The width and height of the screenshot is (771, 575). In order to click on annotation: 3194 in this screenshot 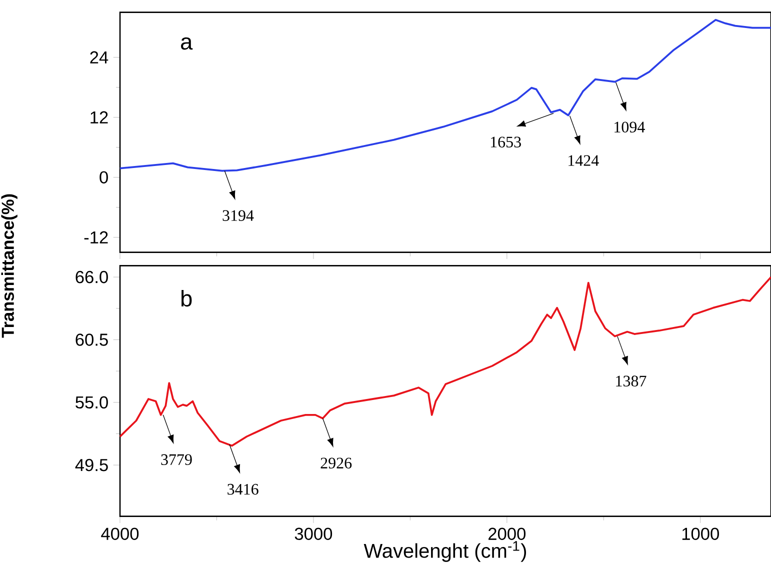, I will do `click(238, 215)`.